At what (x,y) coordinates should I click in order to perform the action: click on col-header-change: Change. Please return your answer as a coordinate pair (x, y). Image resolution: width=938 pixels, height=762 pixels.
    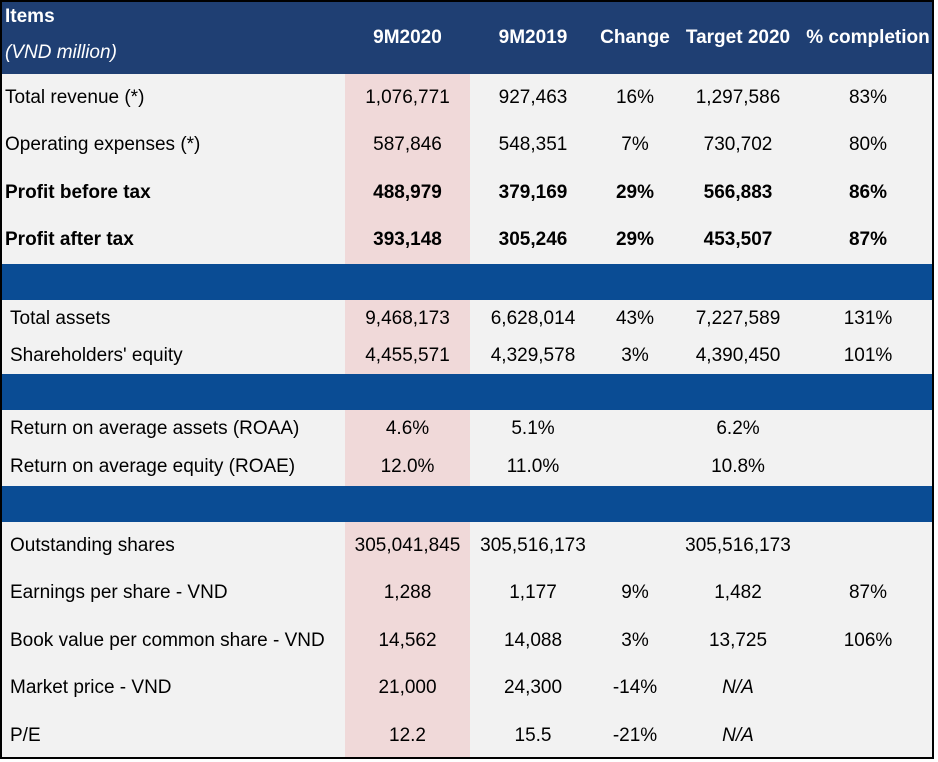
    Looking at the image, I should click on (635, 37).